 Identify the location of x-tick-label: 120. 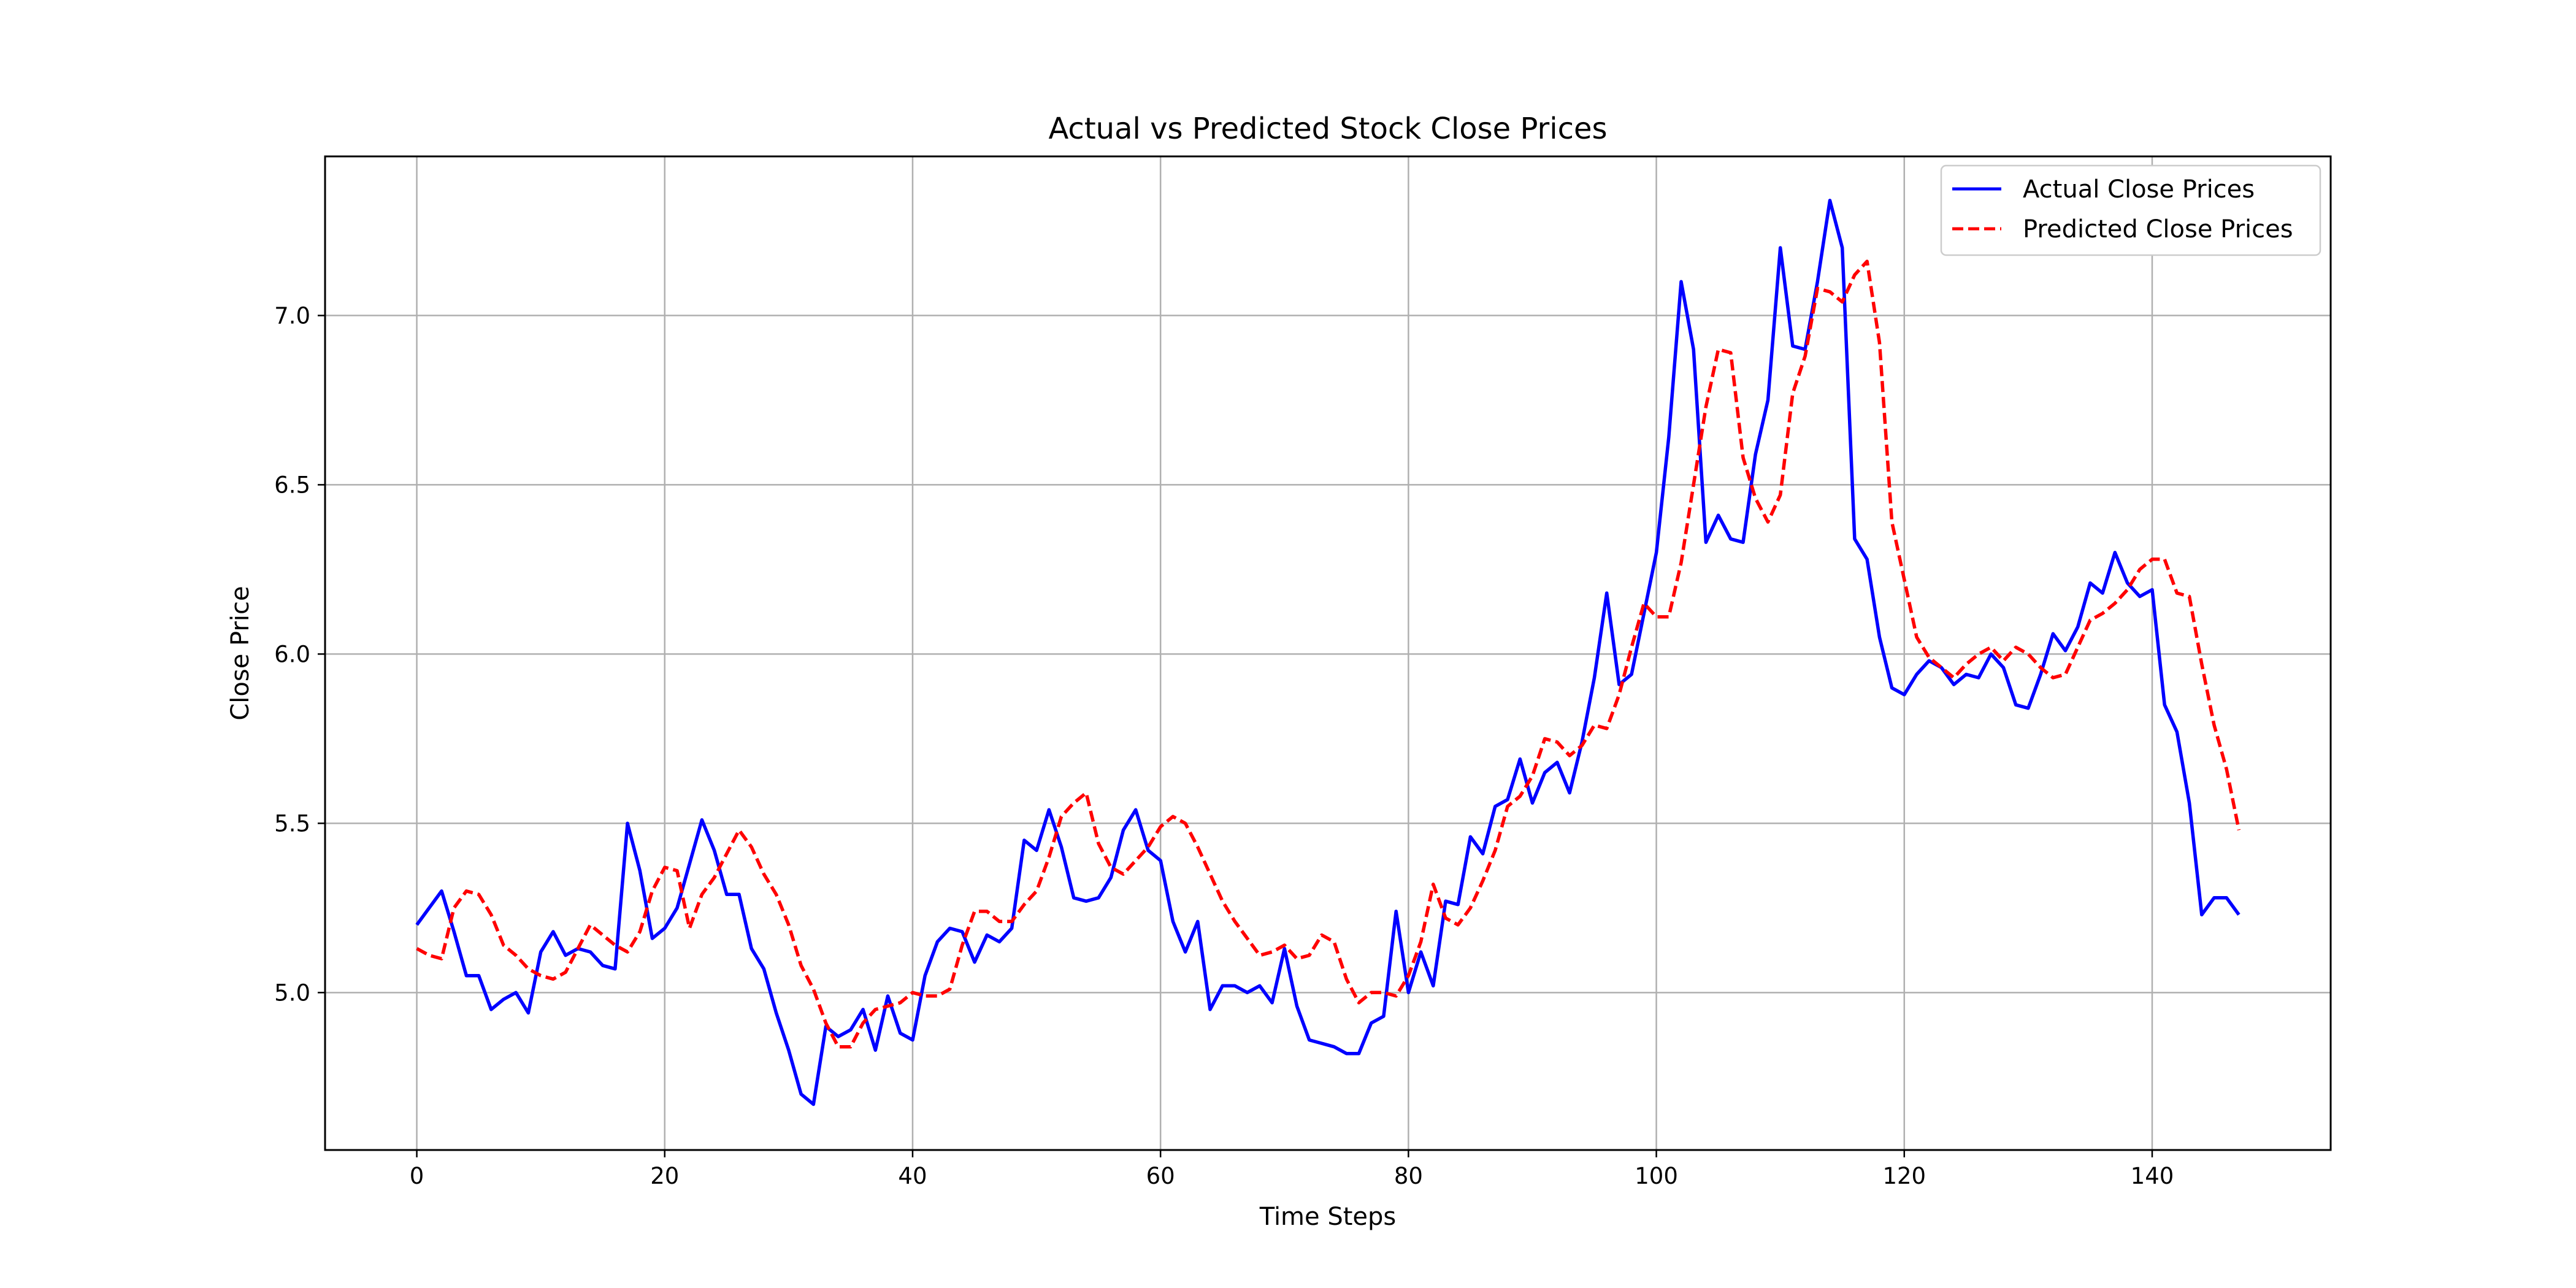
(1904, 1176).